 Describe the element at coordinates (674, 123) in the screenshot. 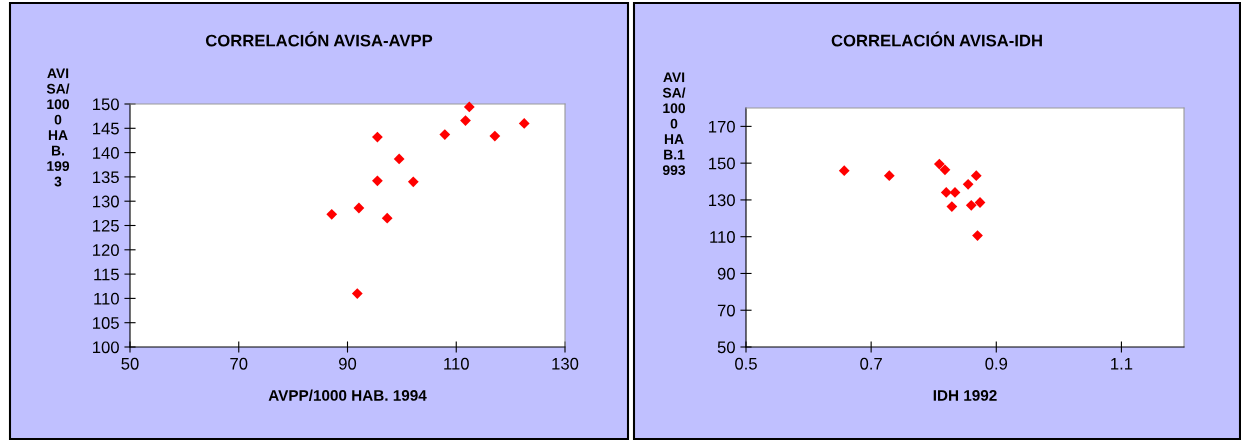

I see `y-axis-title: AVI SA/ 100 0 HA B.1 993` at that location.